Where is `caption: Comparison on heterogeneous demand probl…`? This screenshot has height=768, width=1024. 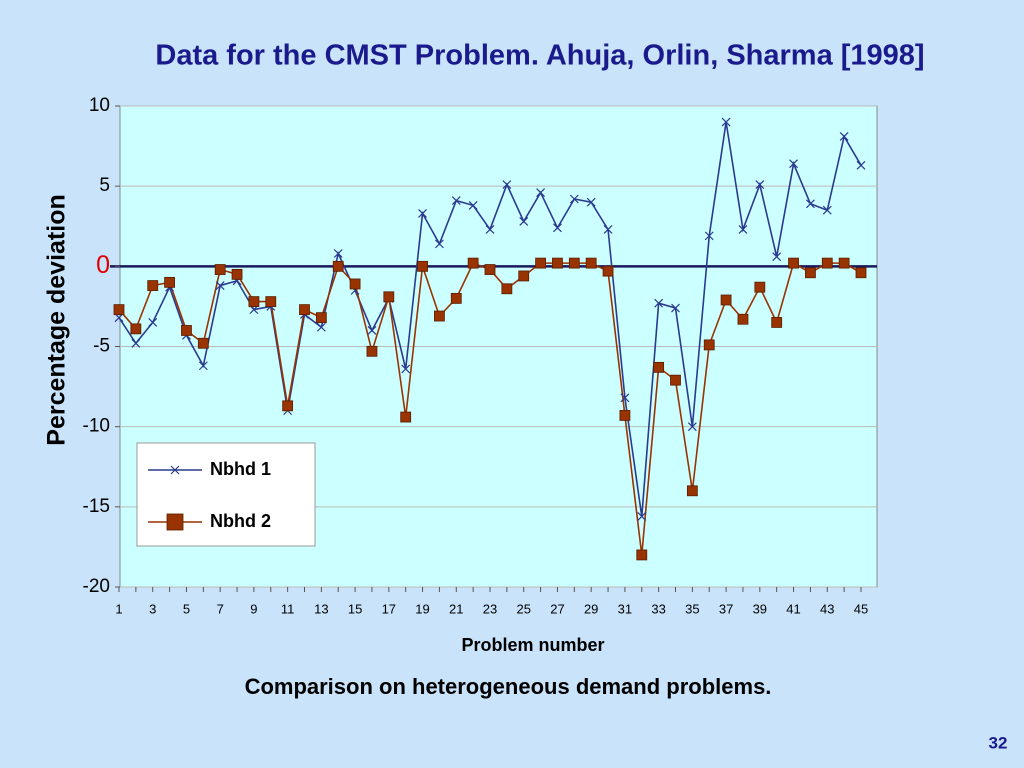
caption: Comparison on heterogeneous demand probl… is located at coordinates (508, 686).